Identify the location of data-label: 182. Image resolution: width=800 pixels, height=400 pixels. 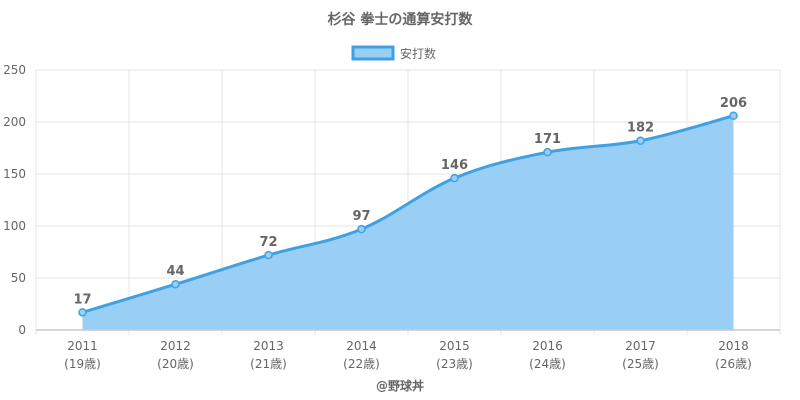
(640, 128).